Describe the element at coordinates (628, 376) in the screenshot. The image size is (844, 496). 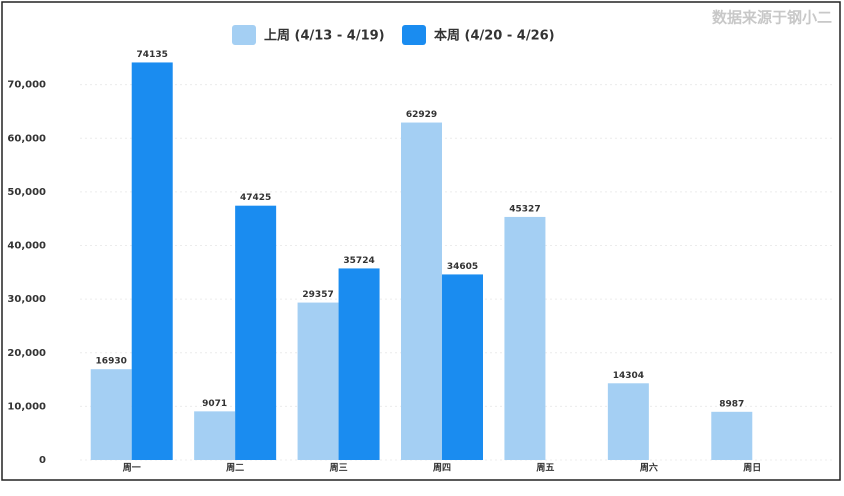
I see `value-label: 14304` at that location.